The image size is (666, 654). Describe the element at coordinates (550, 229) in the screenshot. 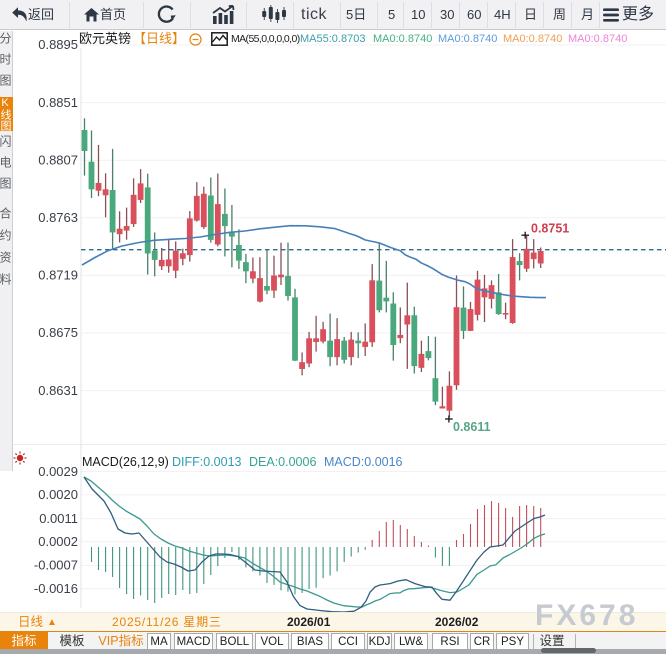

I see `svg-text: 0.8751` at that location.